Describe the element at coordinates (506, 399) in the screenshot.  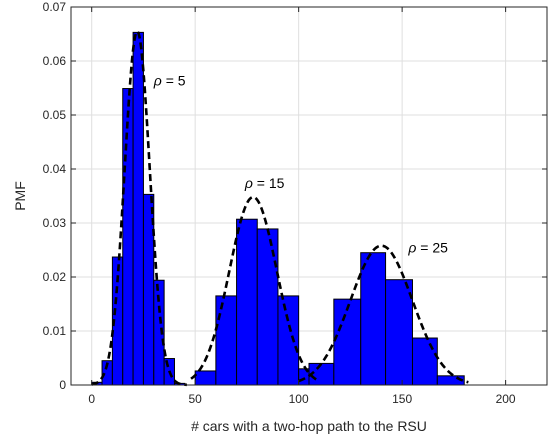
I see `x-tick-label: 200` at that location.